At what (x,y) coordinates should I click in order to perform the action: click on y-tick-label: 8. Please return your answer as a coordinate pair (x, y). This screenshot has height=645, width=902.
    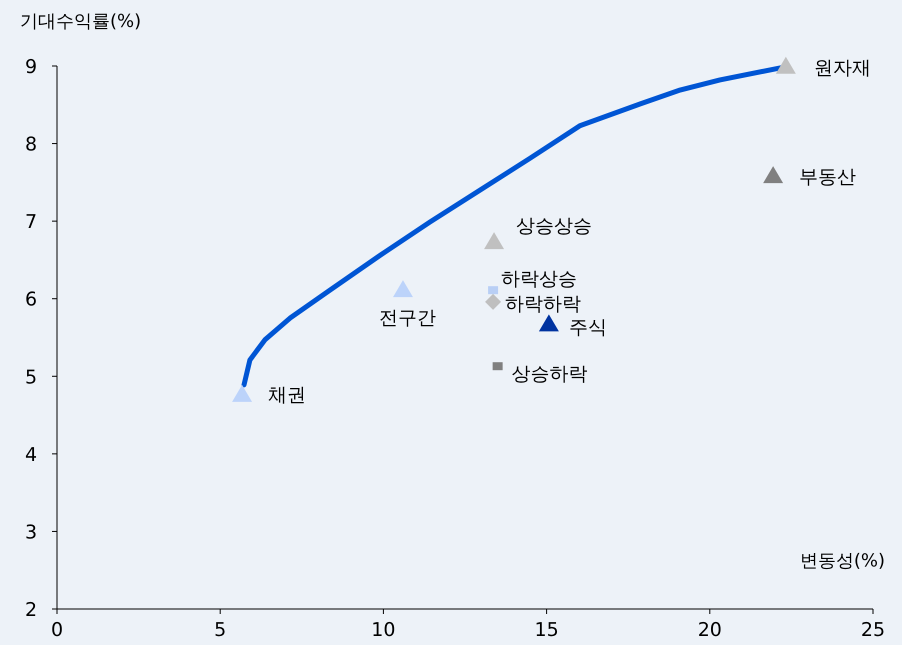
    Looking at the image, I should click on (31, 145).